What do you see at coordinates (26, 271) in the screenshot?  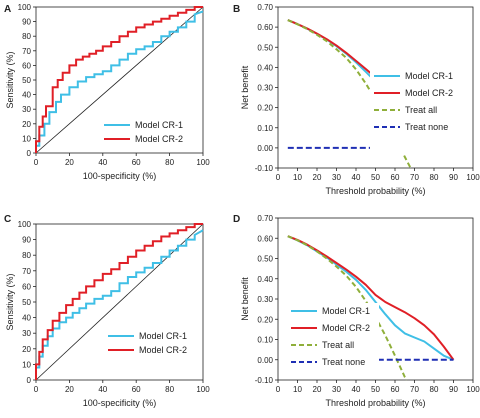 I see `y-tick-label: 70` at bounding box center [26, 271].